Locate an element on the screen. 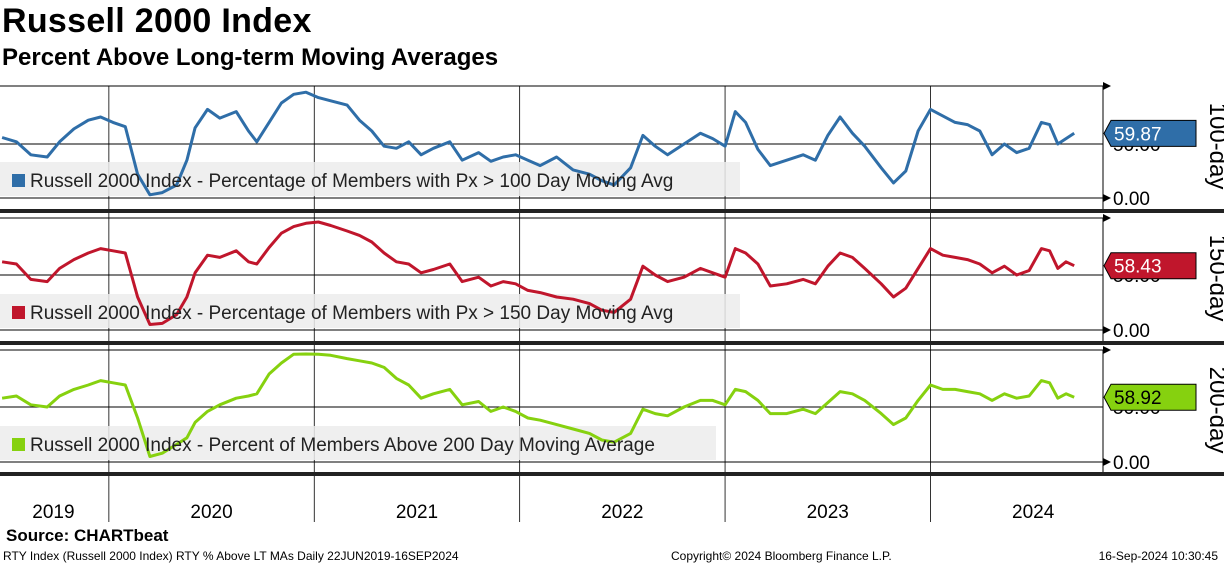 The height and width of the screenshot is (566, 1224). panel-side-label: 100-day is located at coordinates (1214, 146).